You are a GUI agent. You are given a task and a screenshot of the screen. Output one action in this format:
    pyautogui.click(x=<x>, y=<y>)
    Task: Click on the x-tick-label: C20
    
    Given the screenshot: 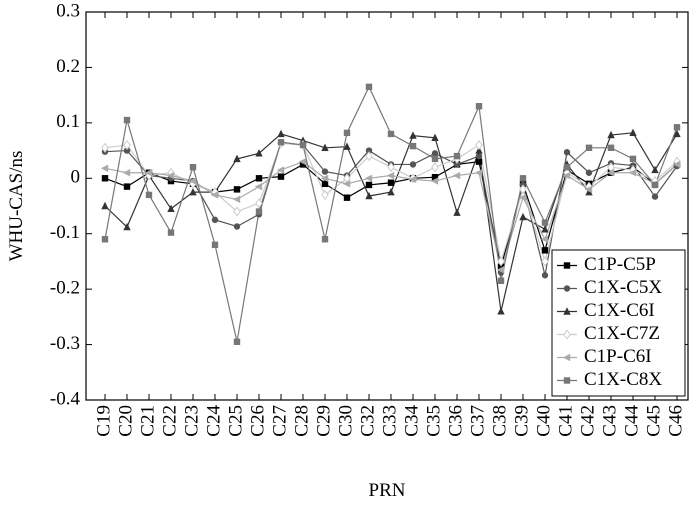 What is the action you would take?
    pyautogui.click(x=125, y=421)
    